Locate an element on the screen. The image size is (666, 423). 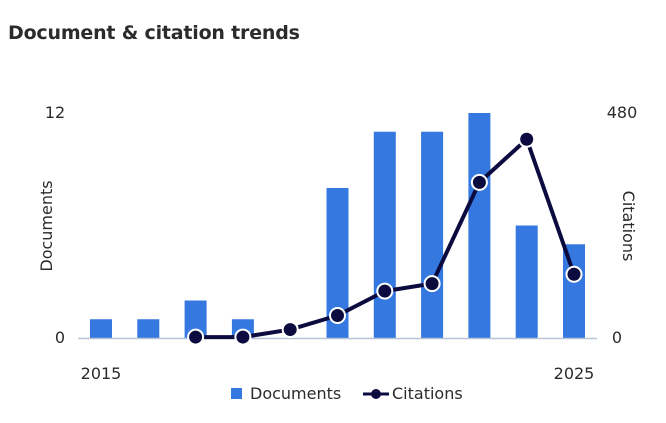
point-citations-2020 is located at coordinates (337, 315).